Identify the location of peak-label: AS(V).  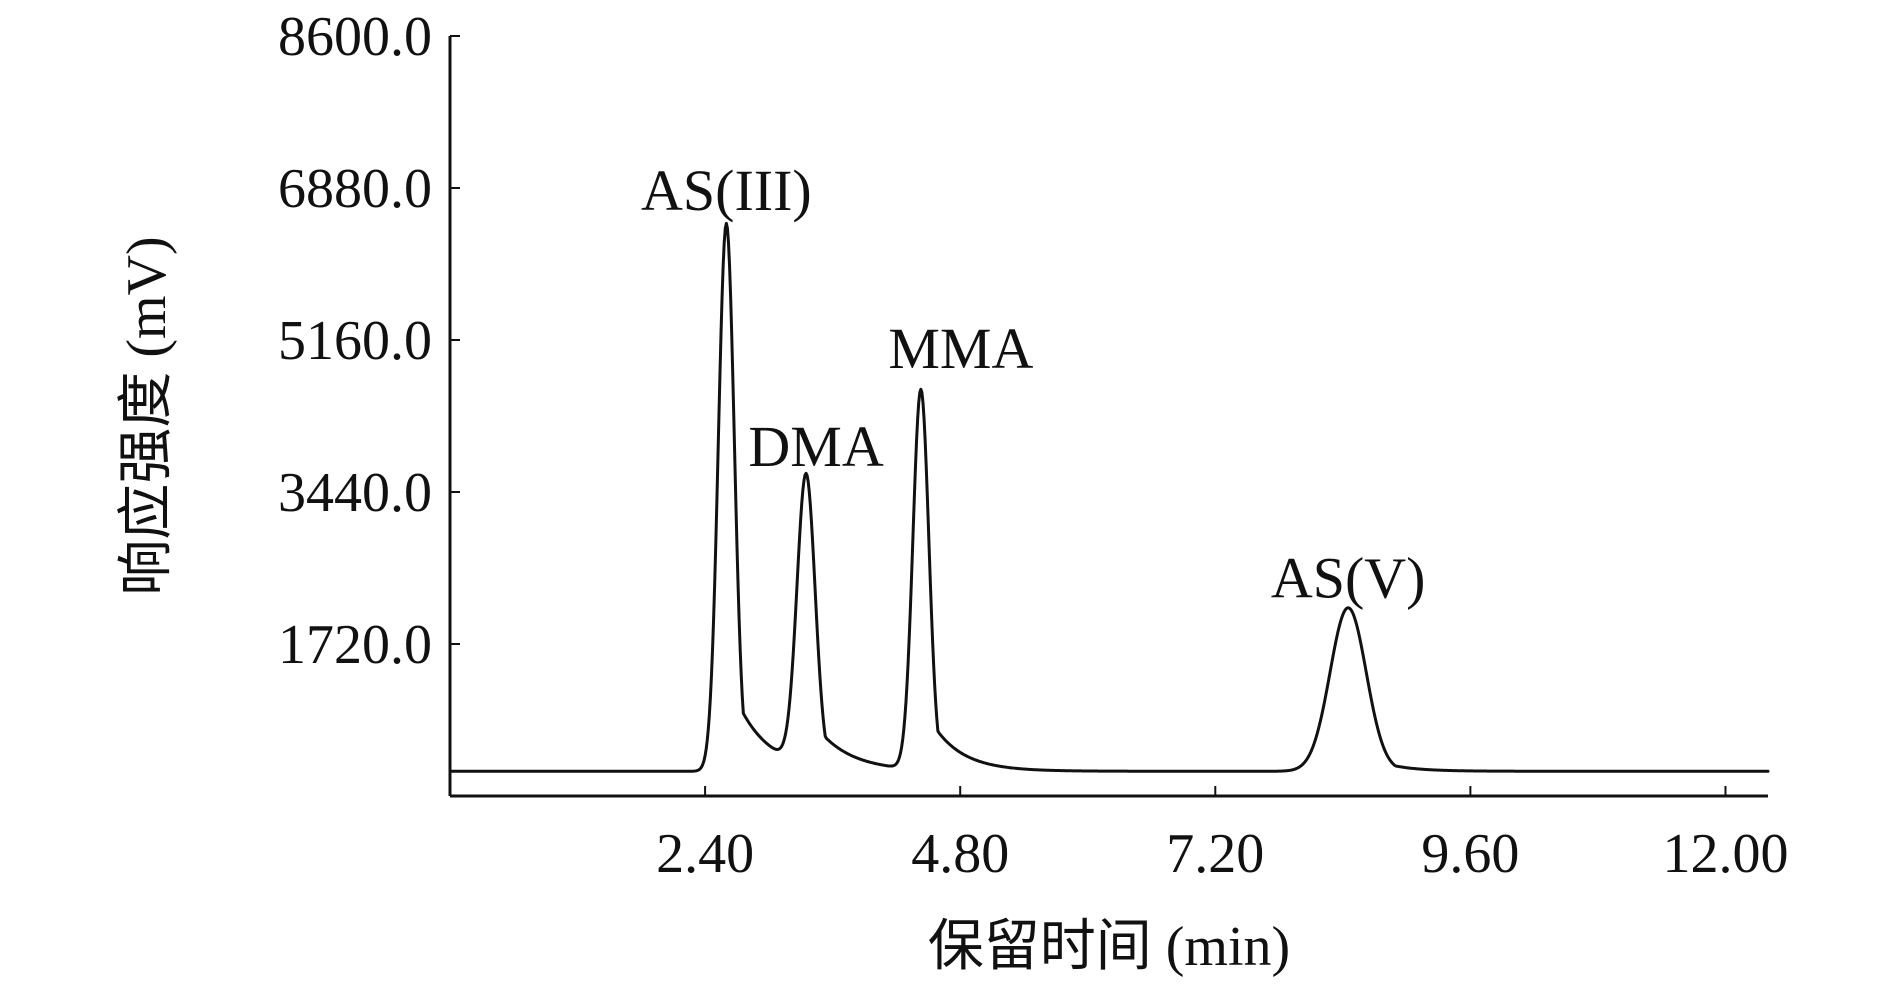
(1348, 578).